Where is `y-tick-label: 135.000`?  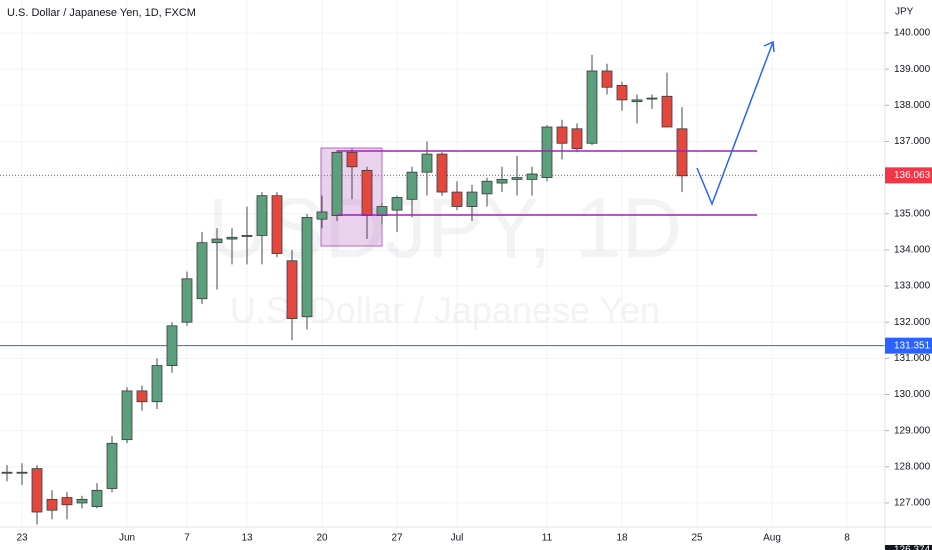 y-tick-label: 135.000 is located at coordinates (912, 213).